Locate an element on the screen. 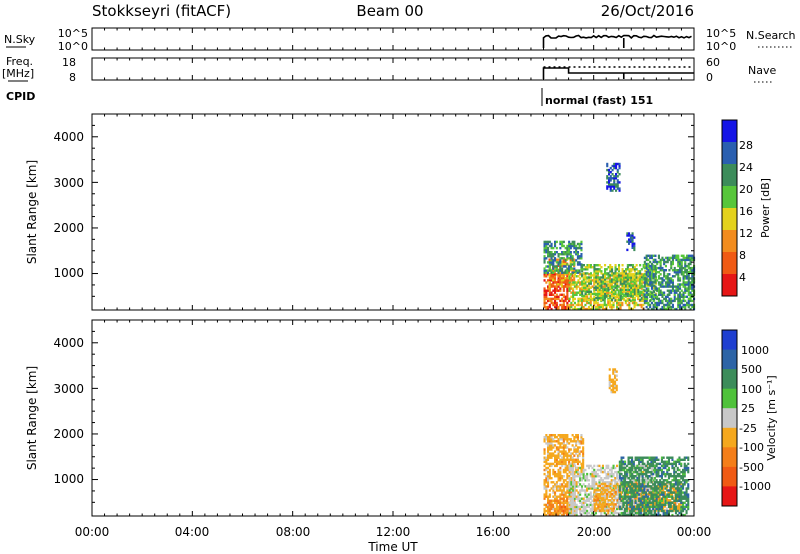  nave-tick-top: 60 is located at coordinates (713, 62).